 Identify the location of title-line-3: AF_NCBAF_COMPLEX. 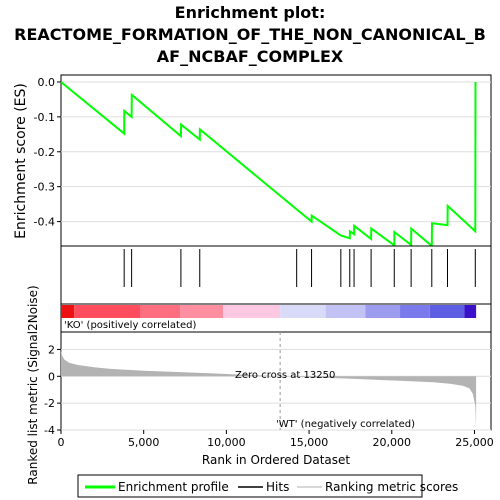
(250, 56).